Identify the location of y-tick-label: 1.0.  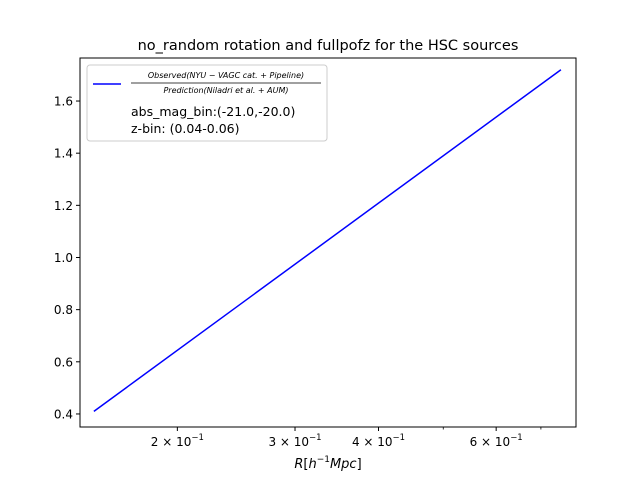
(63, 258).